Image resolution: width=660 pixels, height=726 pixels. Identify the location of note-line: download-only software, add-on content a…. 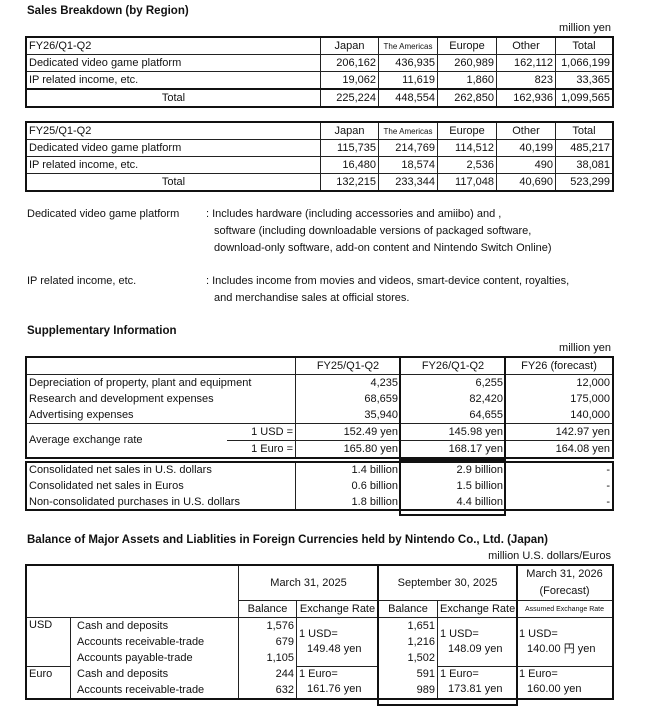
(383, 248).